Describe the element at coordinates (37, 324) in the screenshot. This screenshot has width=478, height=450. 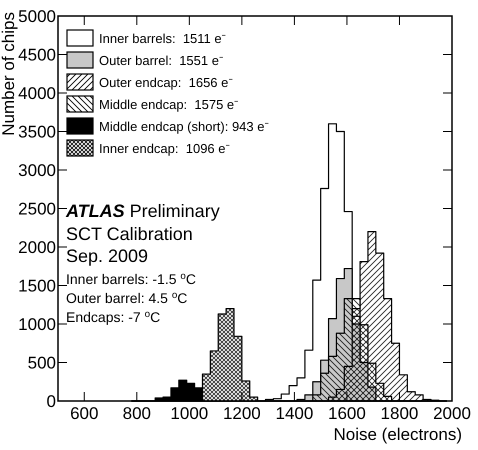
I see `y-tick-label: 1000` at that location.